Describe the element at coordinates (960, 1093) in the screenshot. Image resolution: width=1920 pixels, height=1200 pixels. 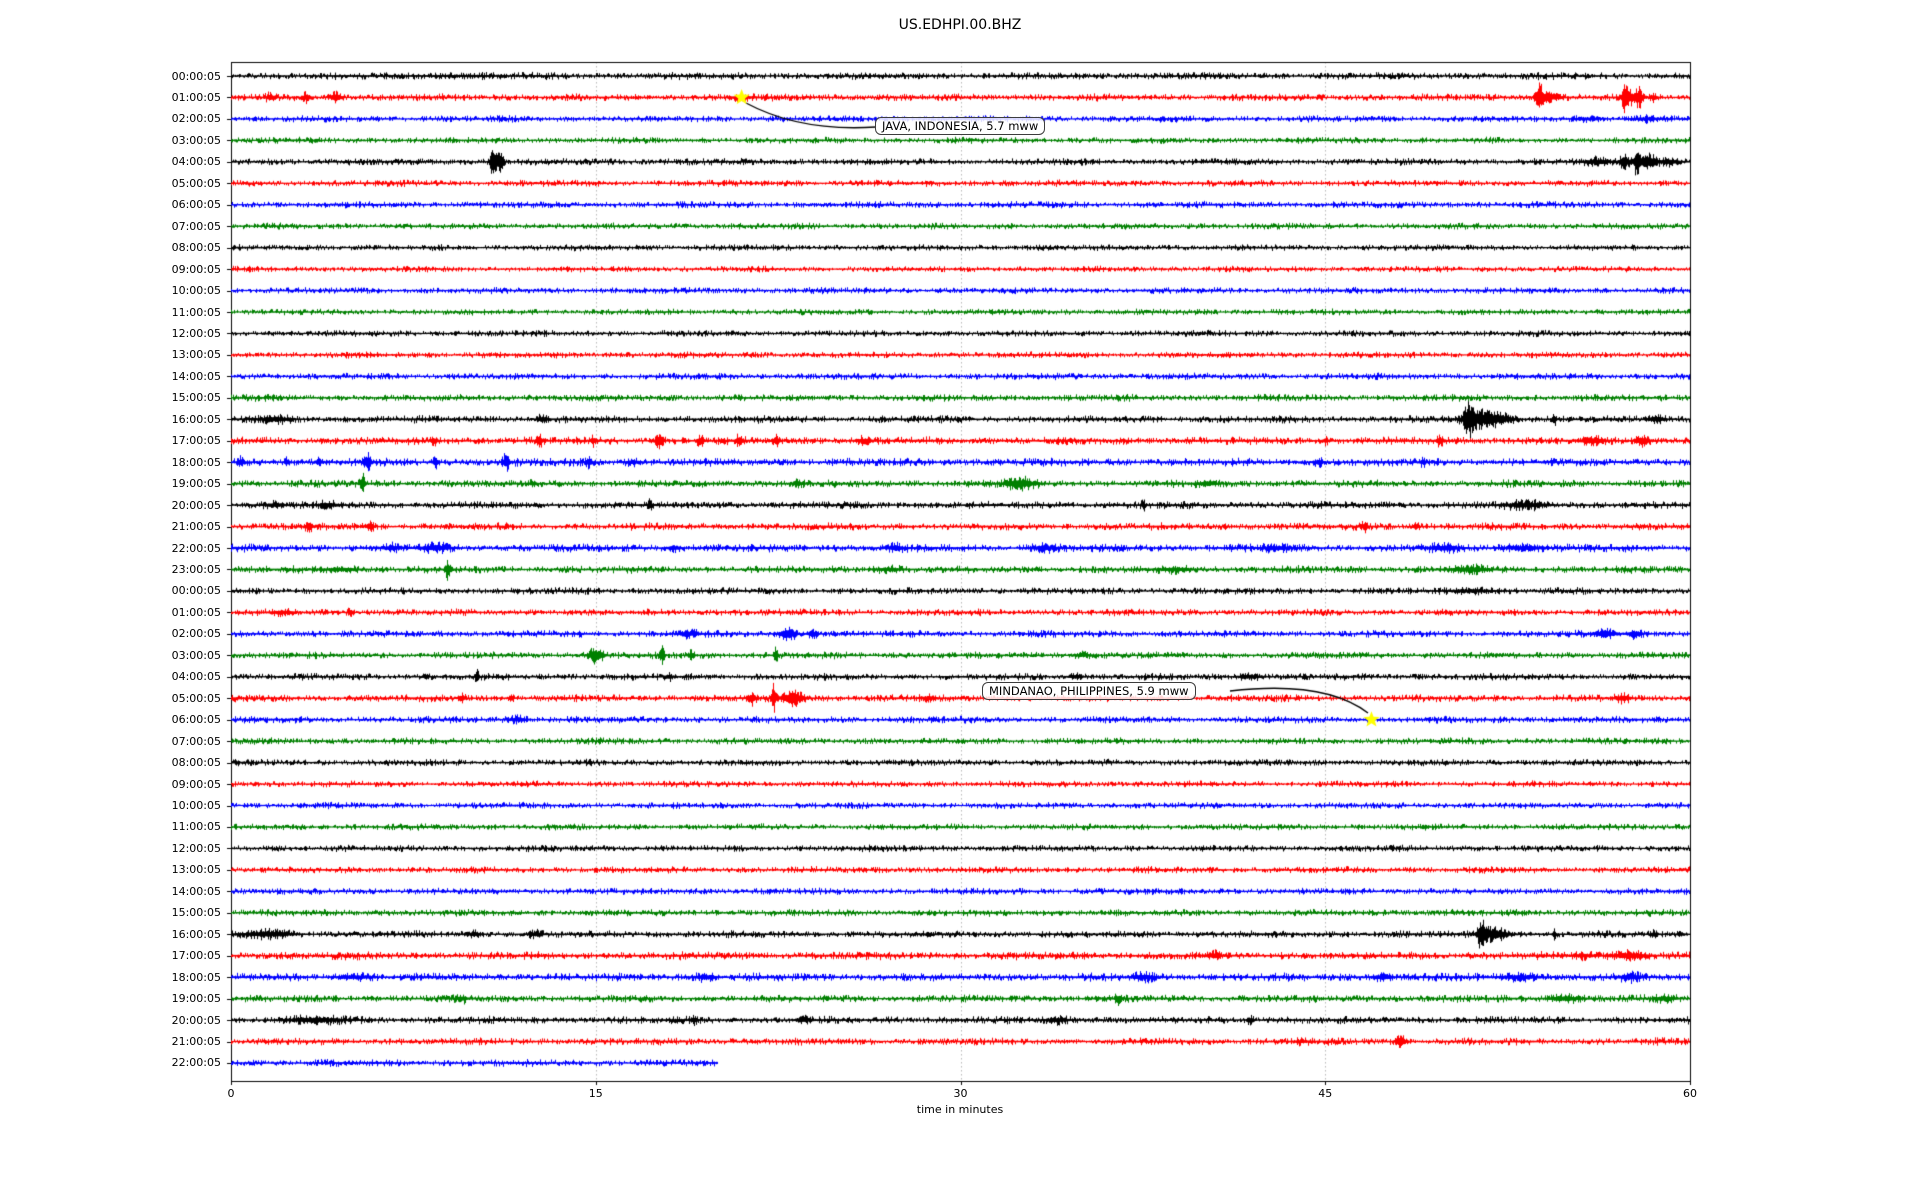
I see `x-tick-label: 30` at that location.